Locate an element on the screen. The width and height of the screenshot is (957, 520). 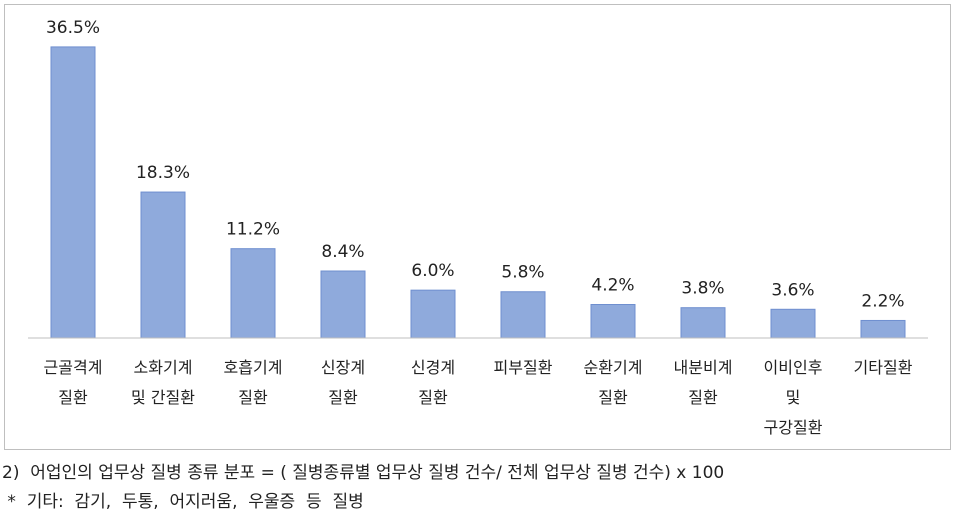
x-tick-label: 순환기계 질환 is located at coordinates (613, 382).